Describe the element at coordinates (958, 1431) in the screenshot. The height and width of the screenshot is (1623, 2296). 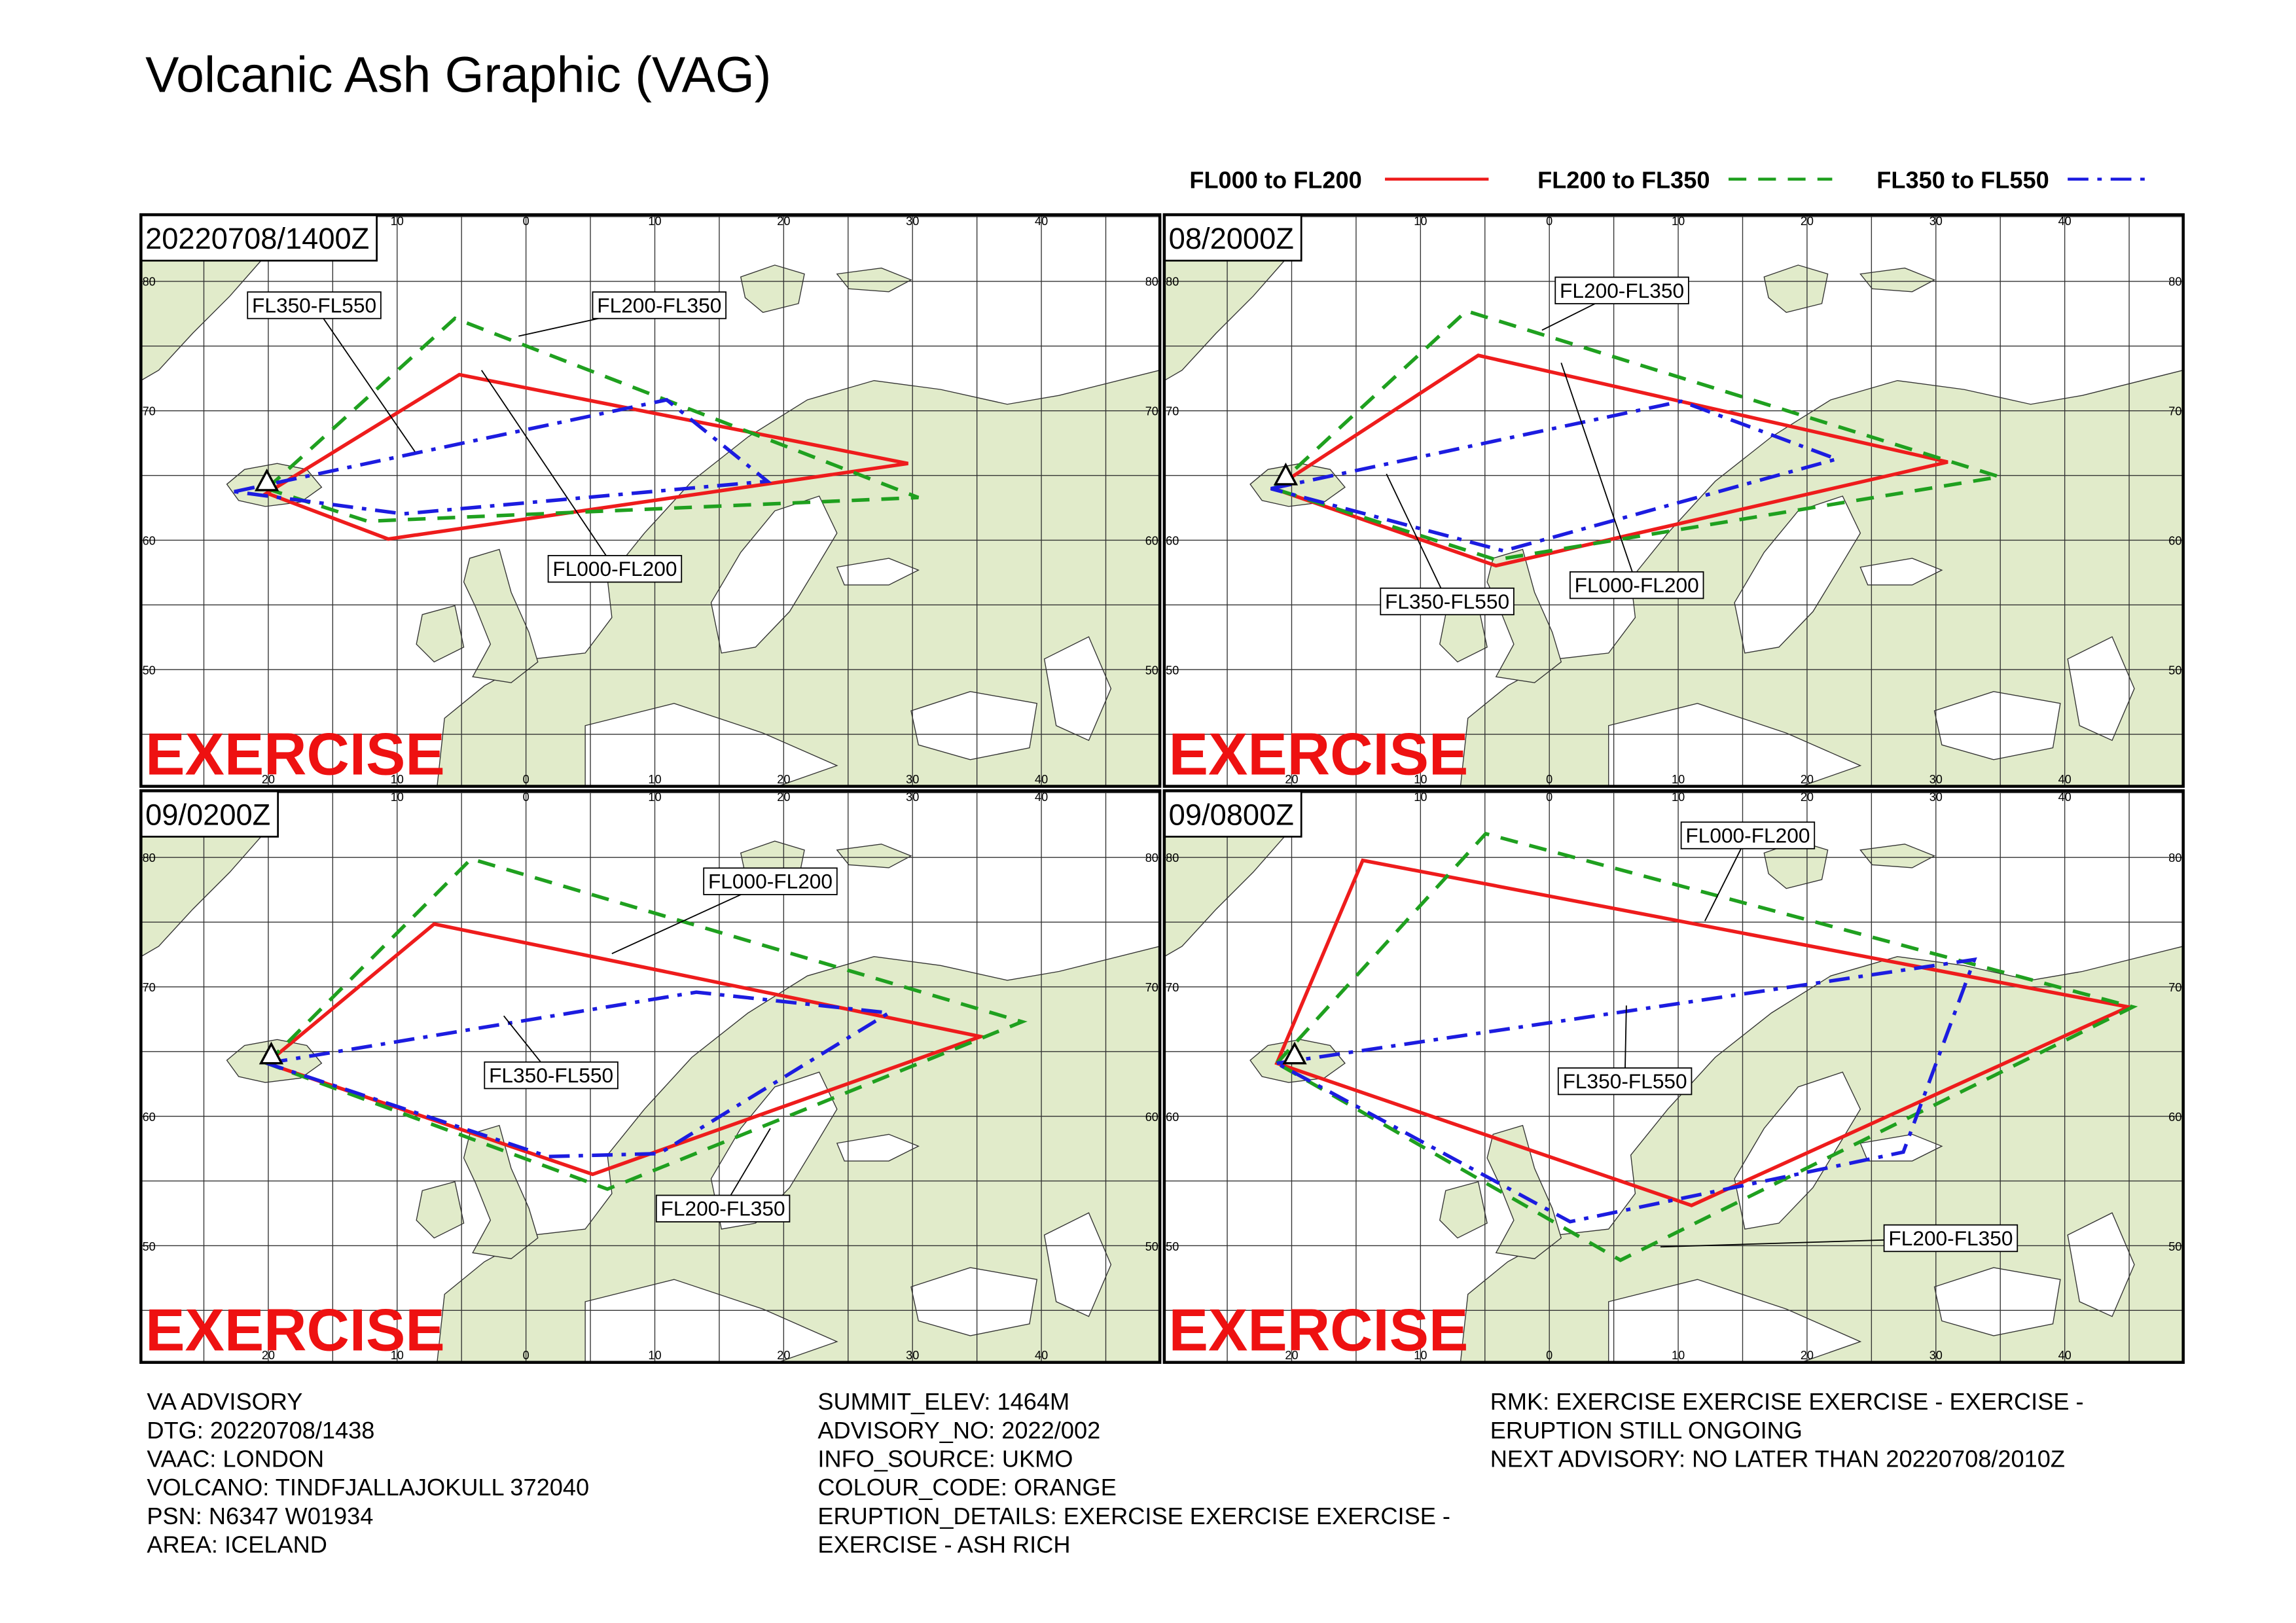
I see `advisory-line: ADVISORY_NO: 2022/002` at that location.